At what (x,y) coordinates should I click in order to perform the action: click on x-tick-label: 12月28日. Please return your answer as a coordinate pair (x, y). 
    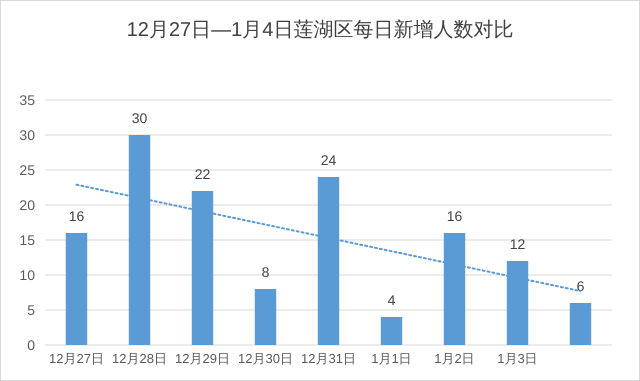
    Looking at the image, I should click on (139, 358).